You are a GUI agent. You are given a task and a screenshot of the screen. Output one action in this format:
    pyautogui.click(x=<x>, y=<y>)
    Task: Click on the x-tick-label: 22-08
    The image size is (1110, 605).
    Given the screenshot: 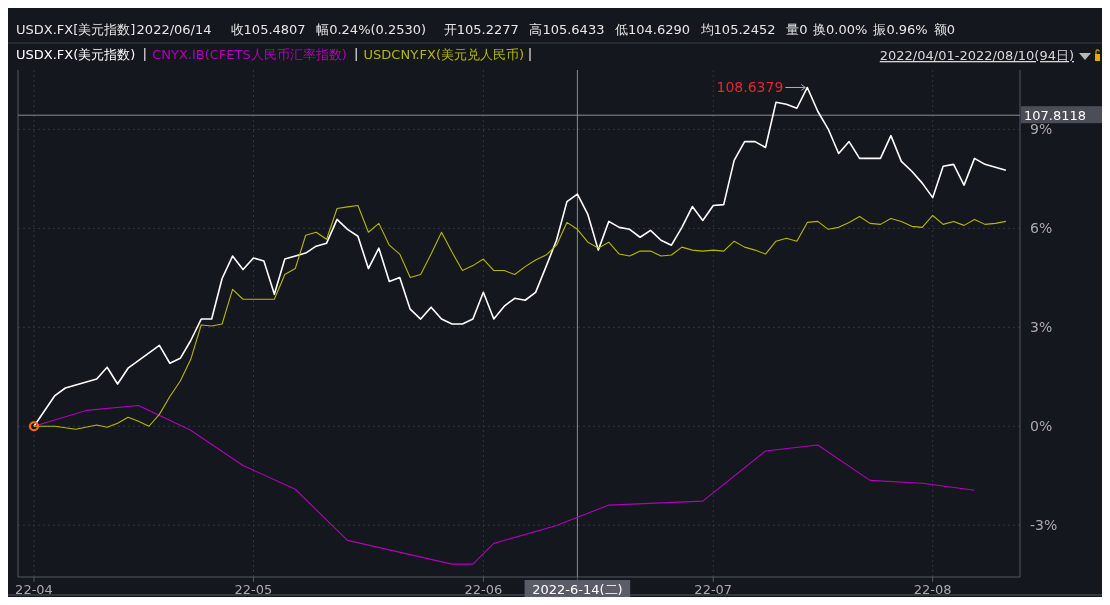 What is the action you would take?
    pyautogui.click(x=932, y=589)
    